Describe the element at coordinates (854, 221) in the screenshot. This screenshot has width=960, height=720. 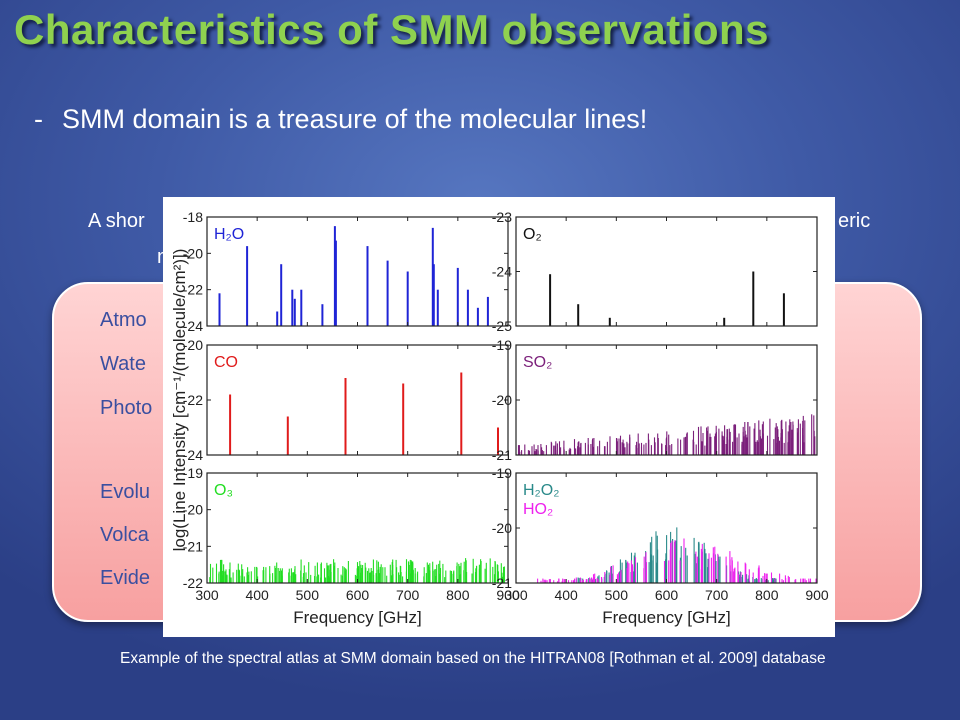
I see `intro-text-right: eric` at that location.